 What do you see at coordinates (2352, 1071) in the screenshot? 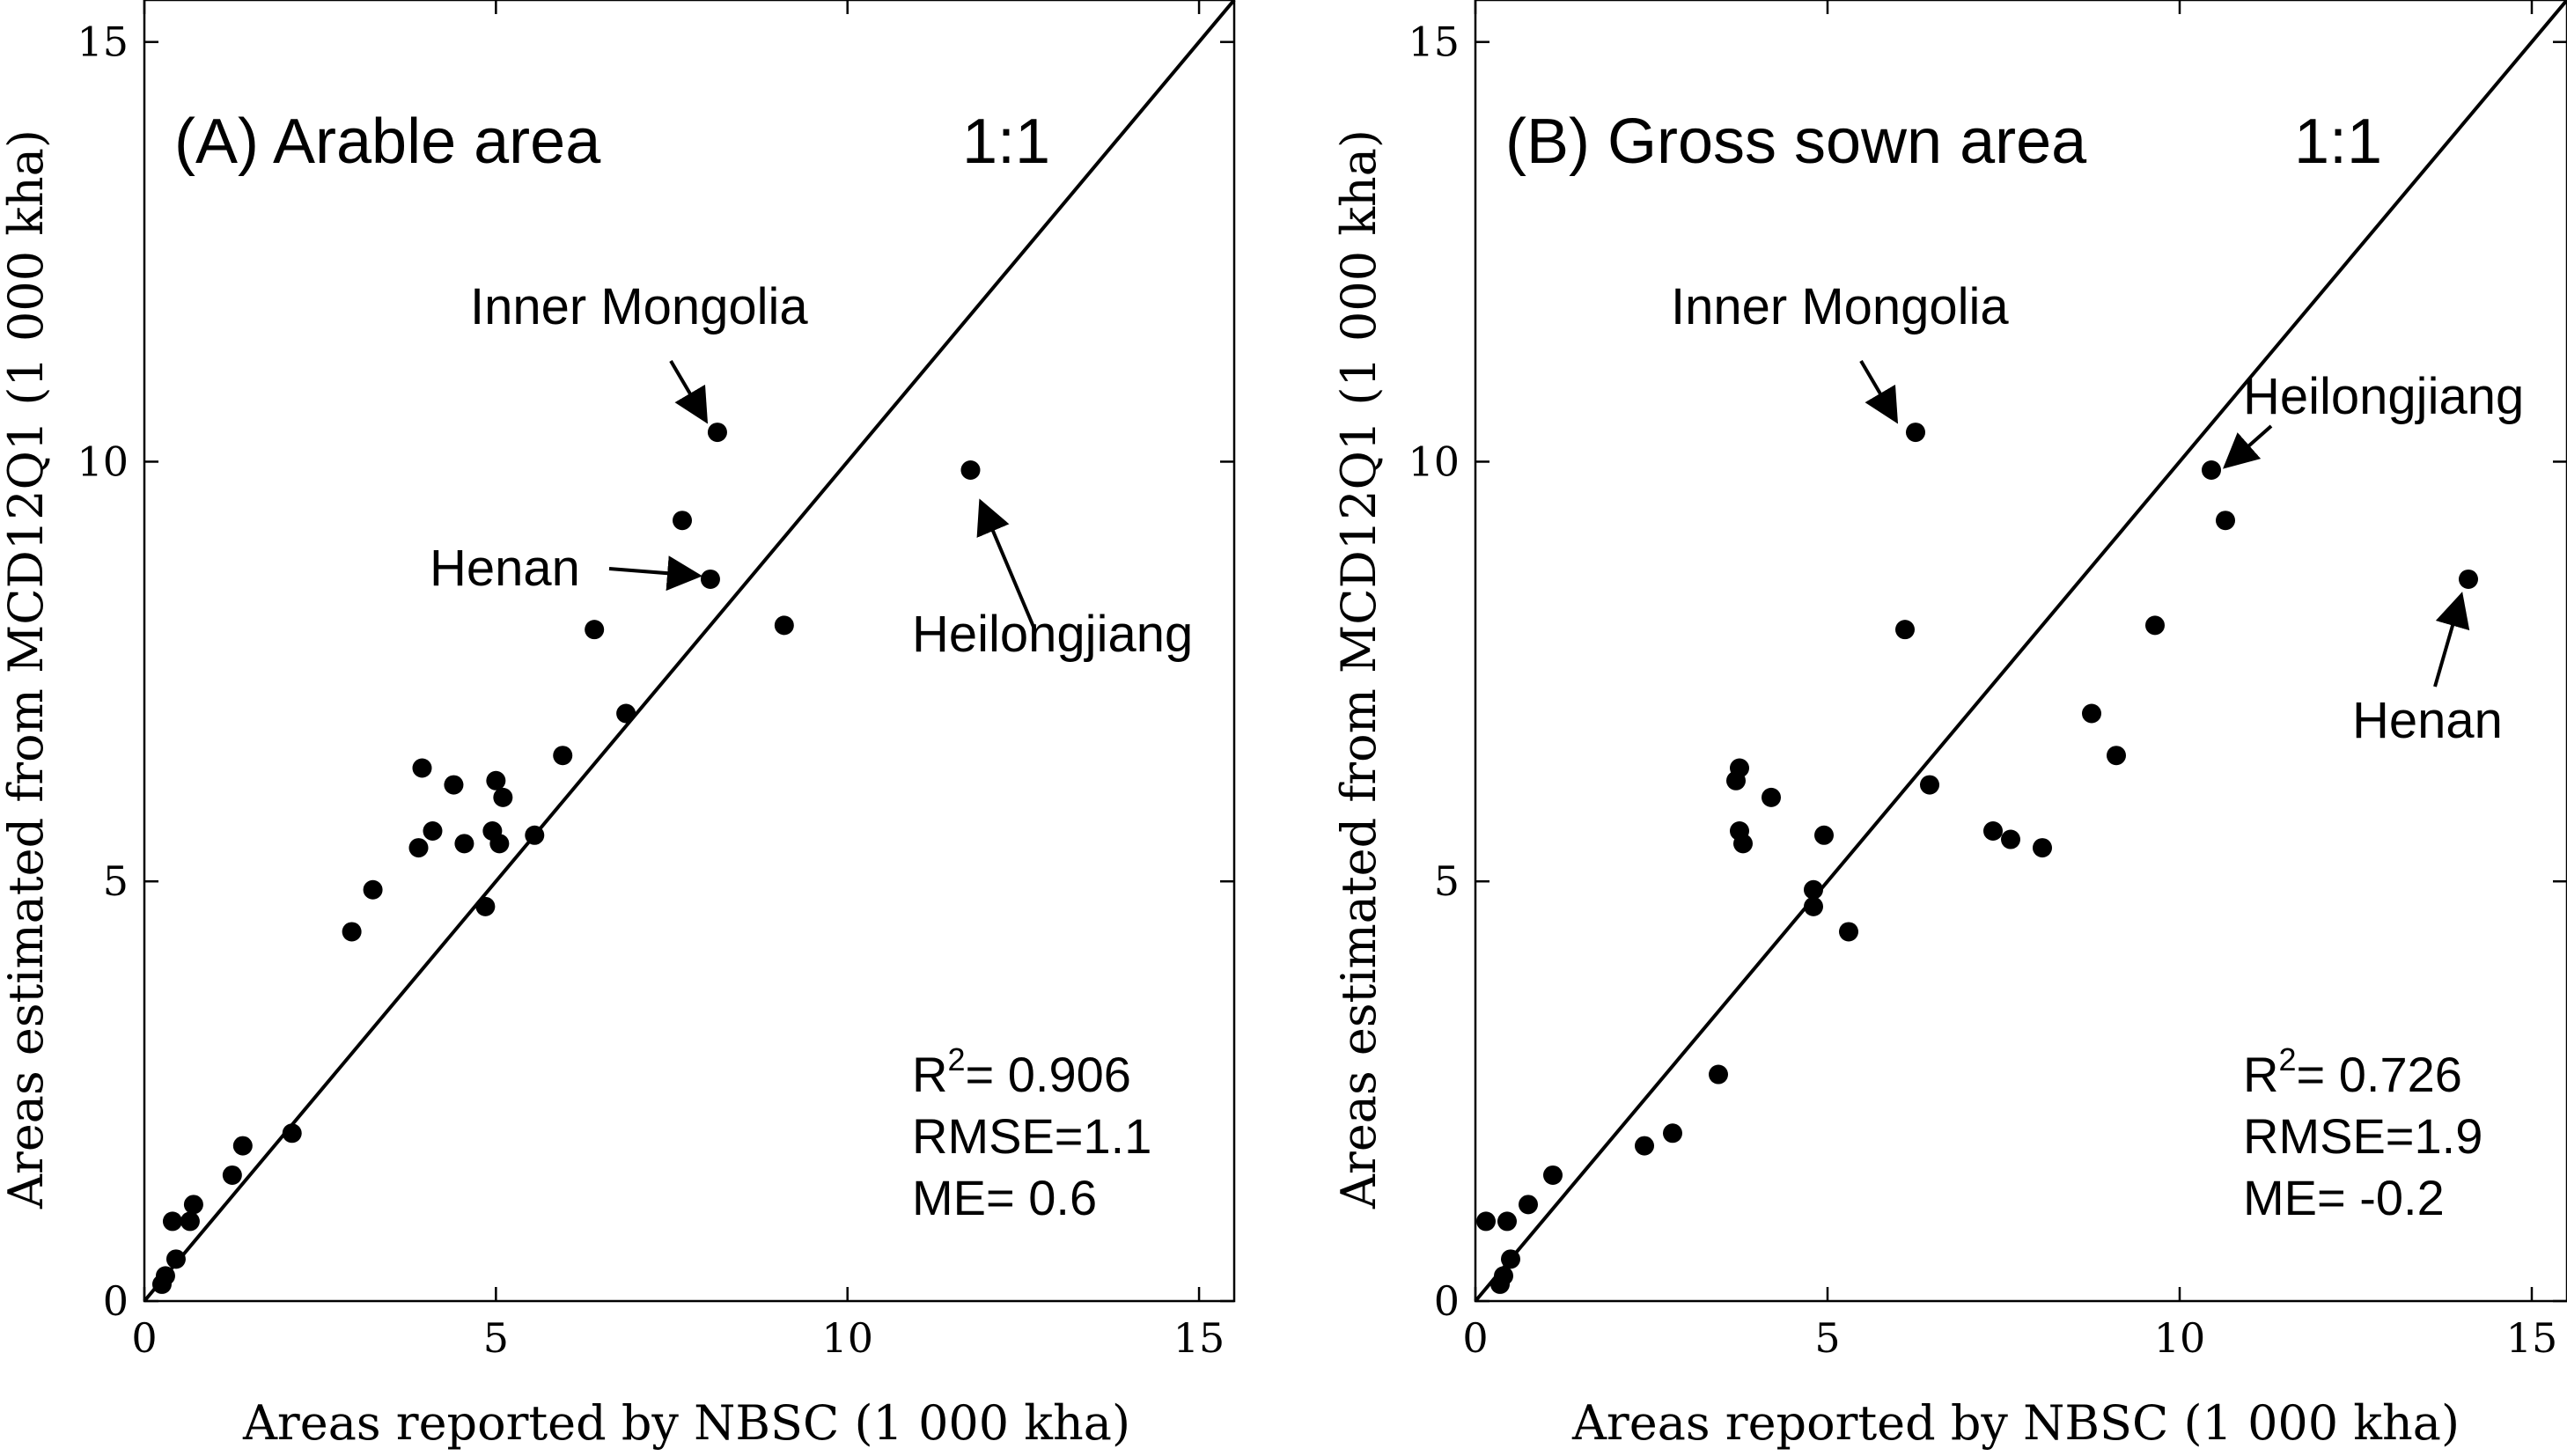
I see `panel-b-r2: R2= 0.726` at bounding box center [2352, 1071].